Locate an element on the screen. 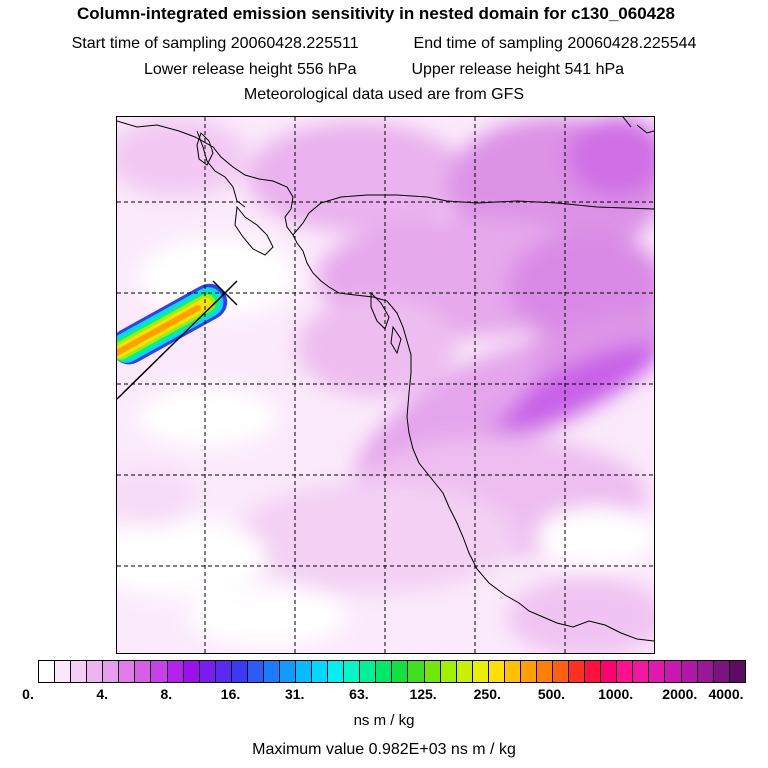  emission-plume is located at coordinates (172, 324).